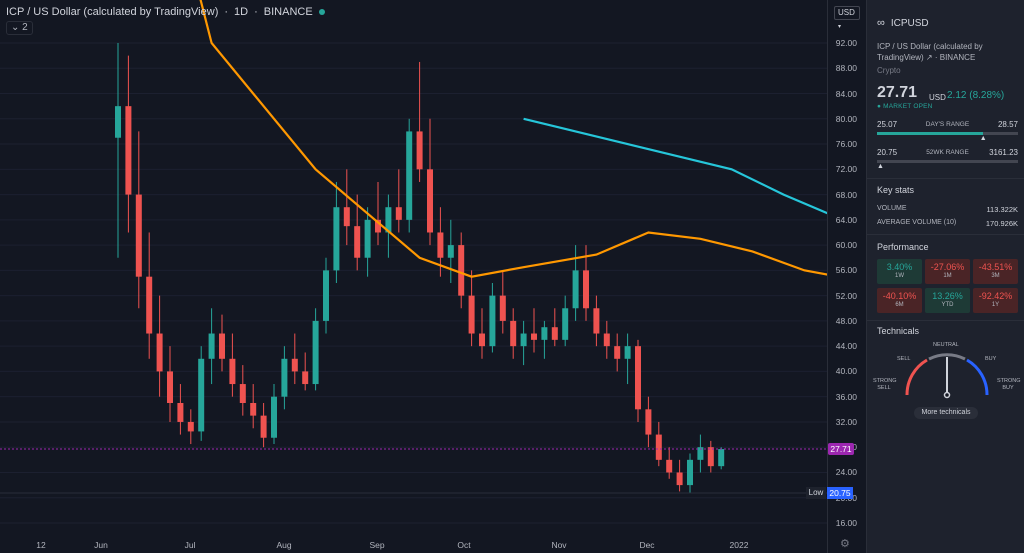  What do you see at coordinates (947, 267) in the screenshot?
I see `performance-value: -27.06%` at bounding box center [947, 267].